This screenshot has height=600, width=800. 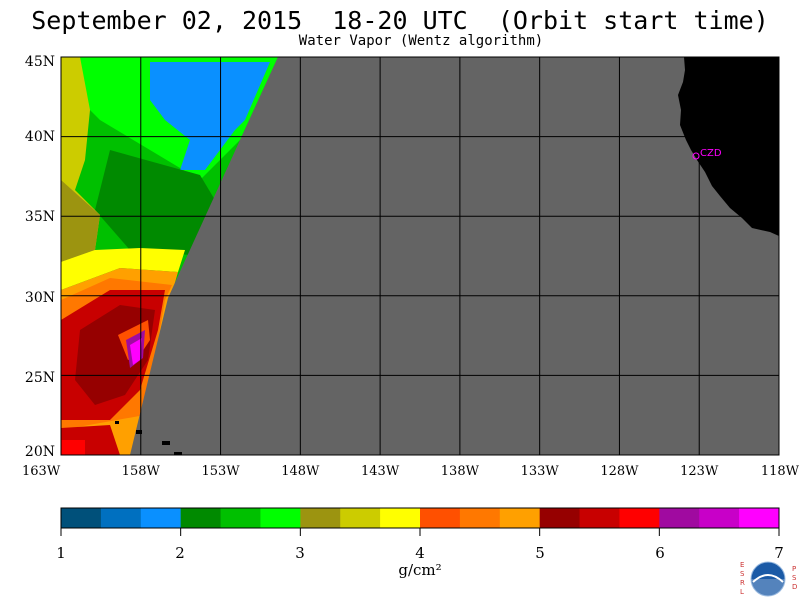 What do you see at coordinates (220, 471) in the screenshot?
I see `lon-label: 153W` at bounding box center [220, 471].